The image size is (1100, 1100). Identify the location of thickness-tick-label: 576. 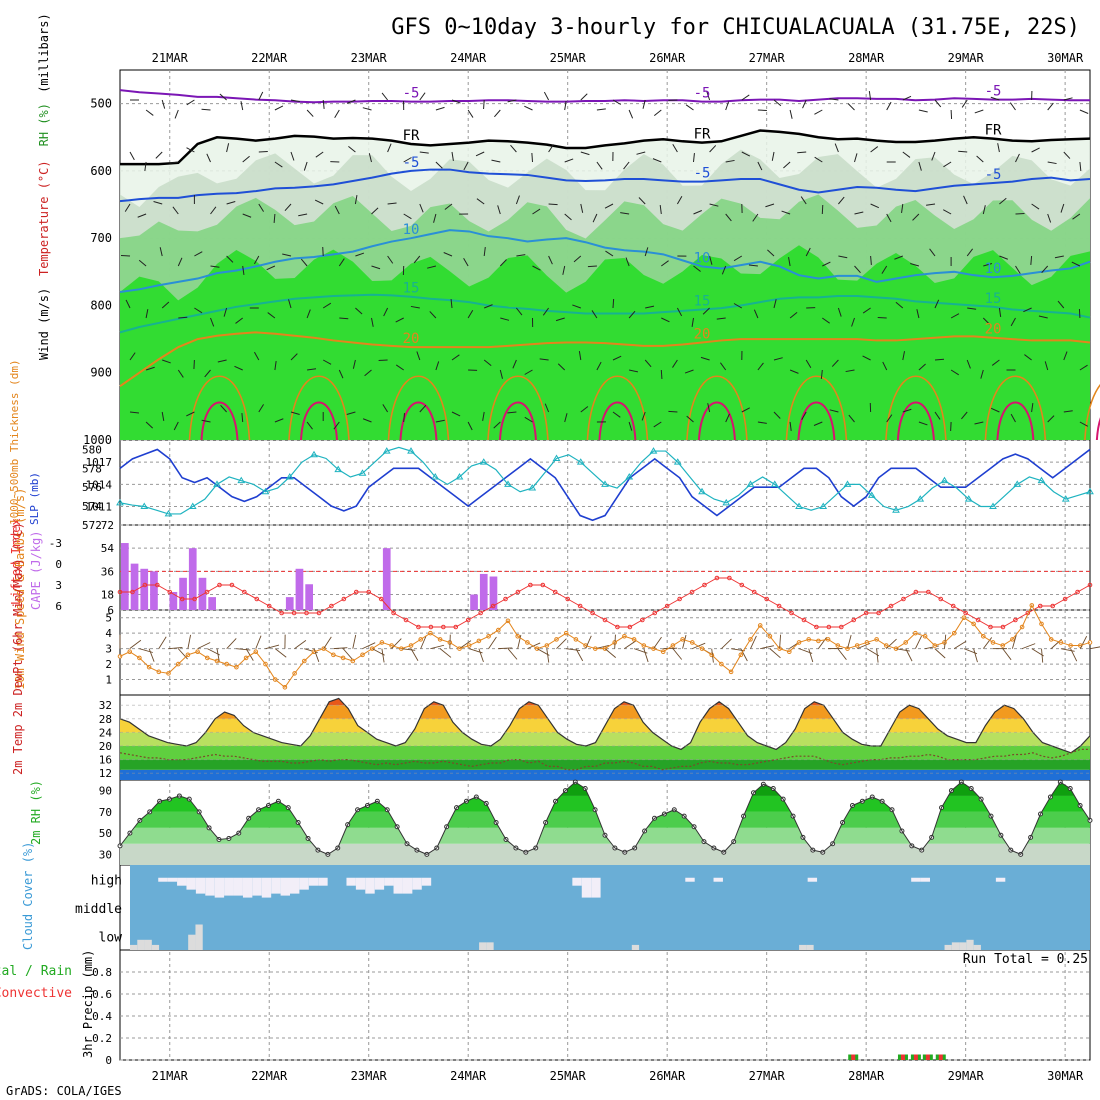
(92, 487).